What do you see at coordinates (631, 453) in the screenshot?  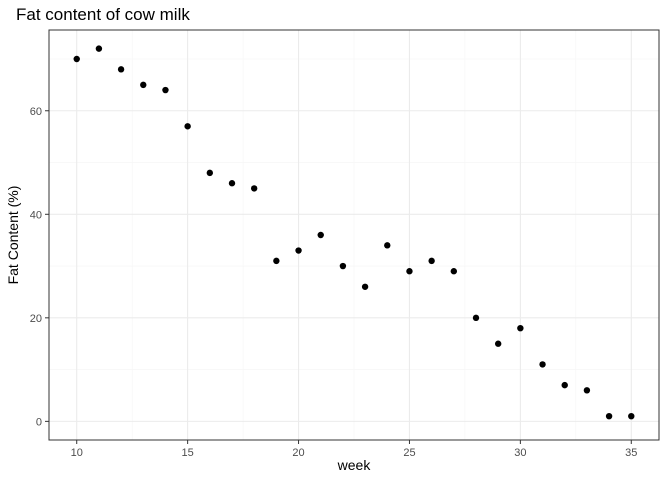 I see `x-tick-label: 35` at bounding box center [631, 453].